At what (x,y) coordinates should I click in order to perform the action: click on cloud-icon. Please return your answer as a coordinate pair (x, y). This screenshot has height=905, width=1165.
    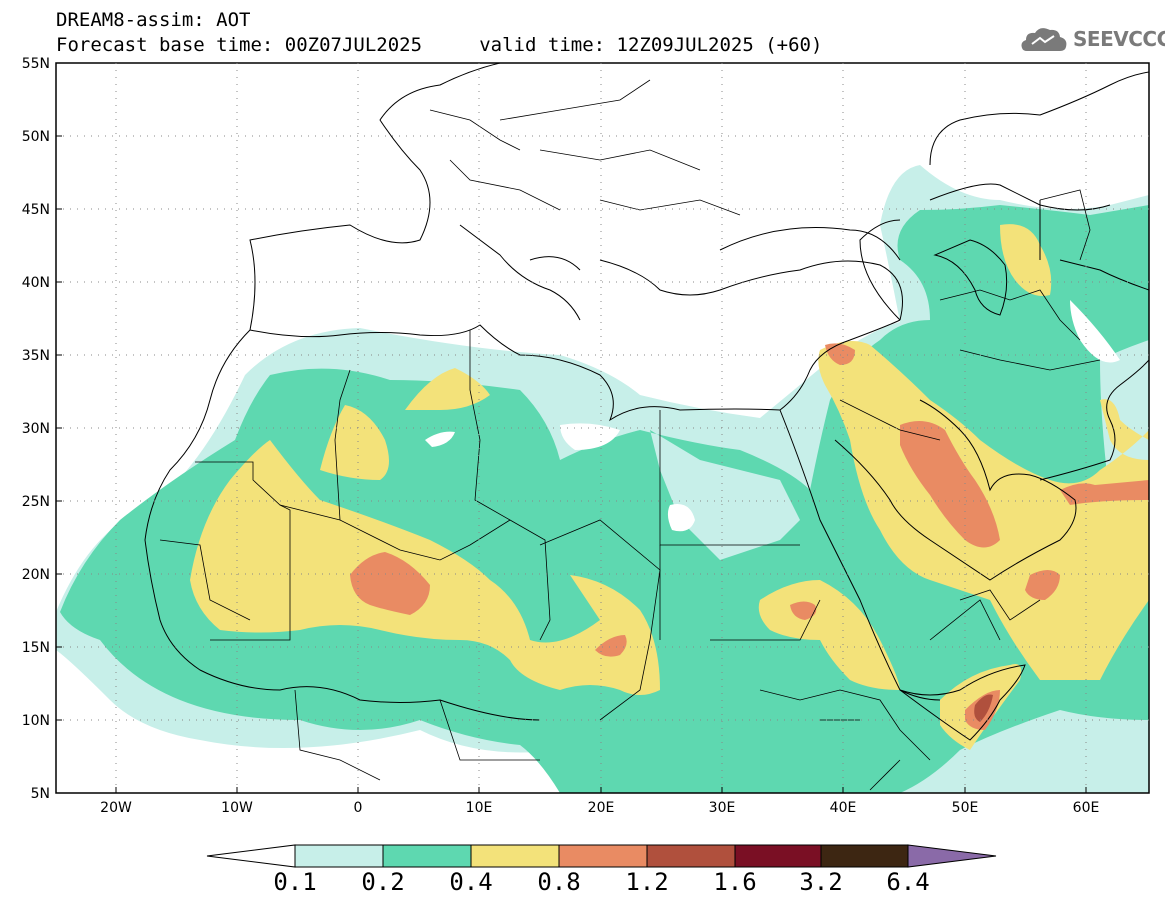
    Looking at the image, I should click on (1044, 39).